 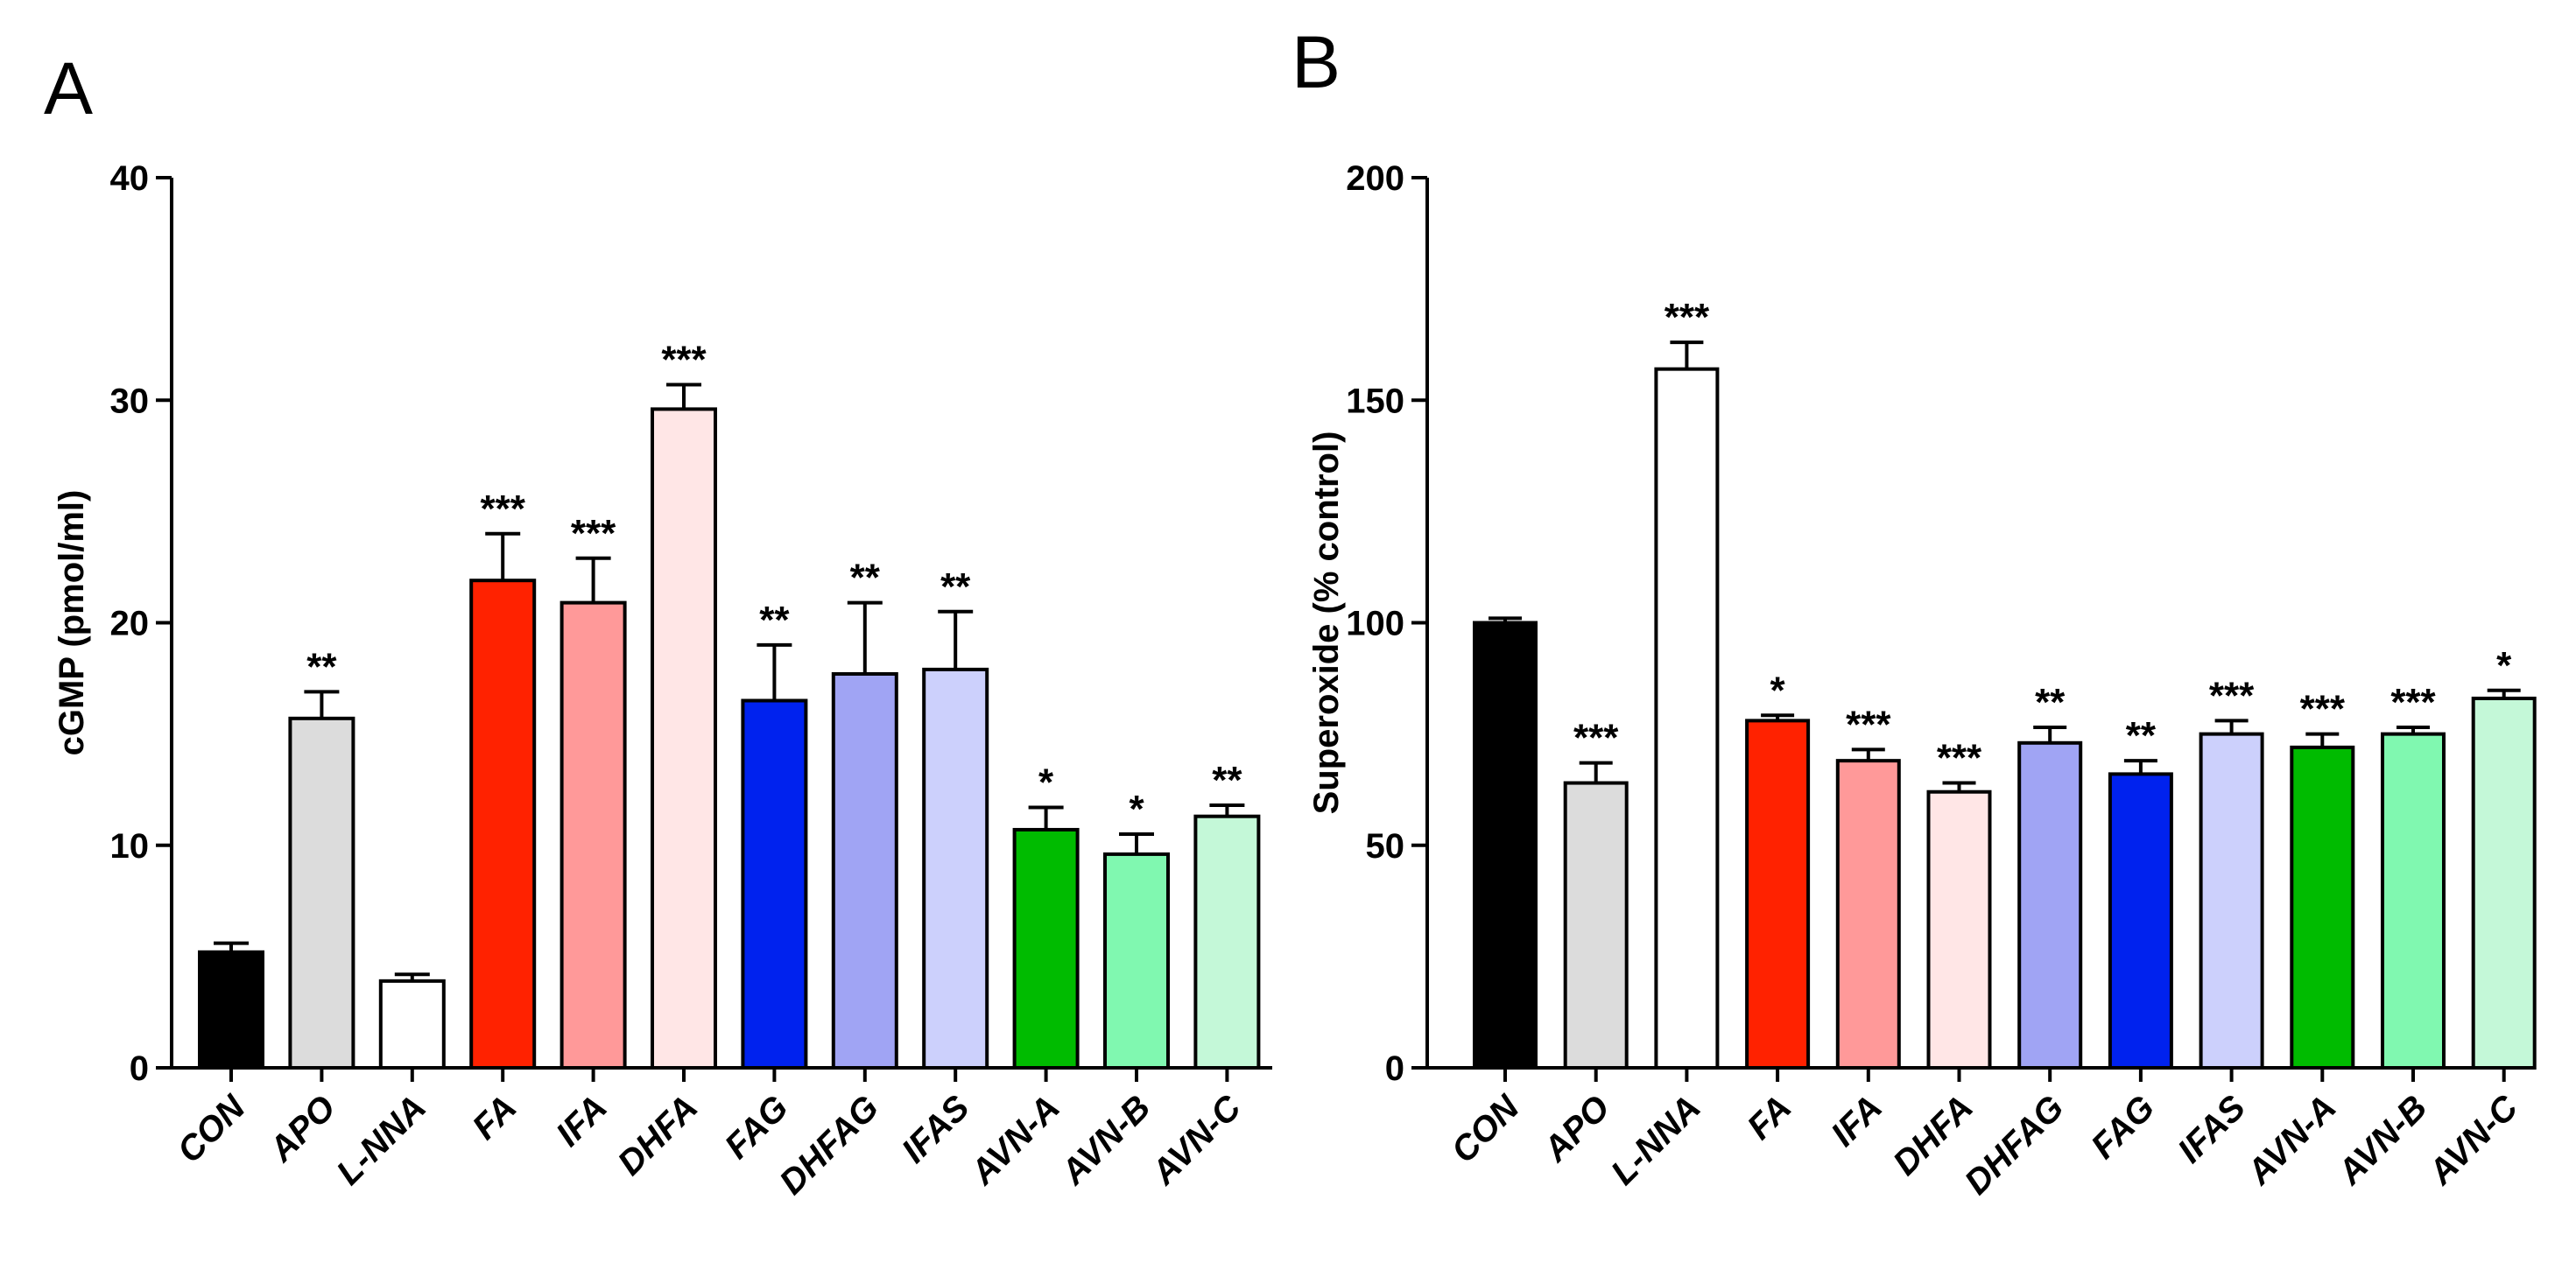 What do you see at coordinates (657, 1135) in the screenshot?
I see `x-tick-label: DHFA` at bounding box center [657, 1135].